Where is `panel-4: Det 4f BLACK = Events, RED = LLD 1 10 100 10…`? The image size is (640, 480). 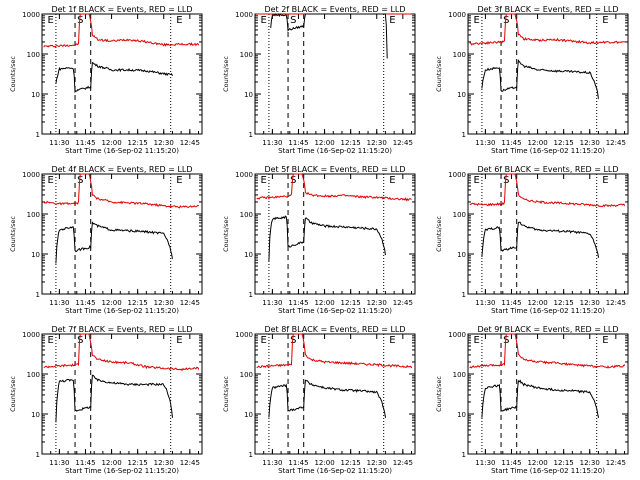 panel-4: Det 4f BLACK = Events, RED = LLD 1 10 100 10… is located at coordinates (106, 240).